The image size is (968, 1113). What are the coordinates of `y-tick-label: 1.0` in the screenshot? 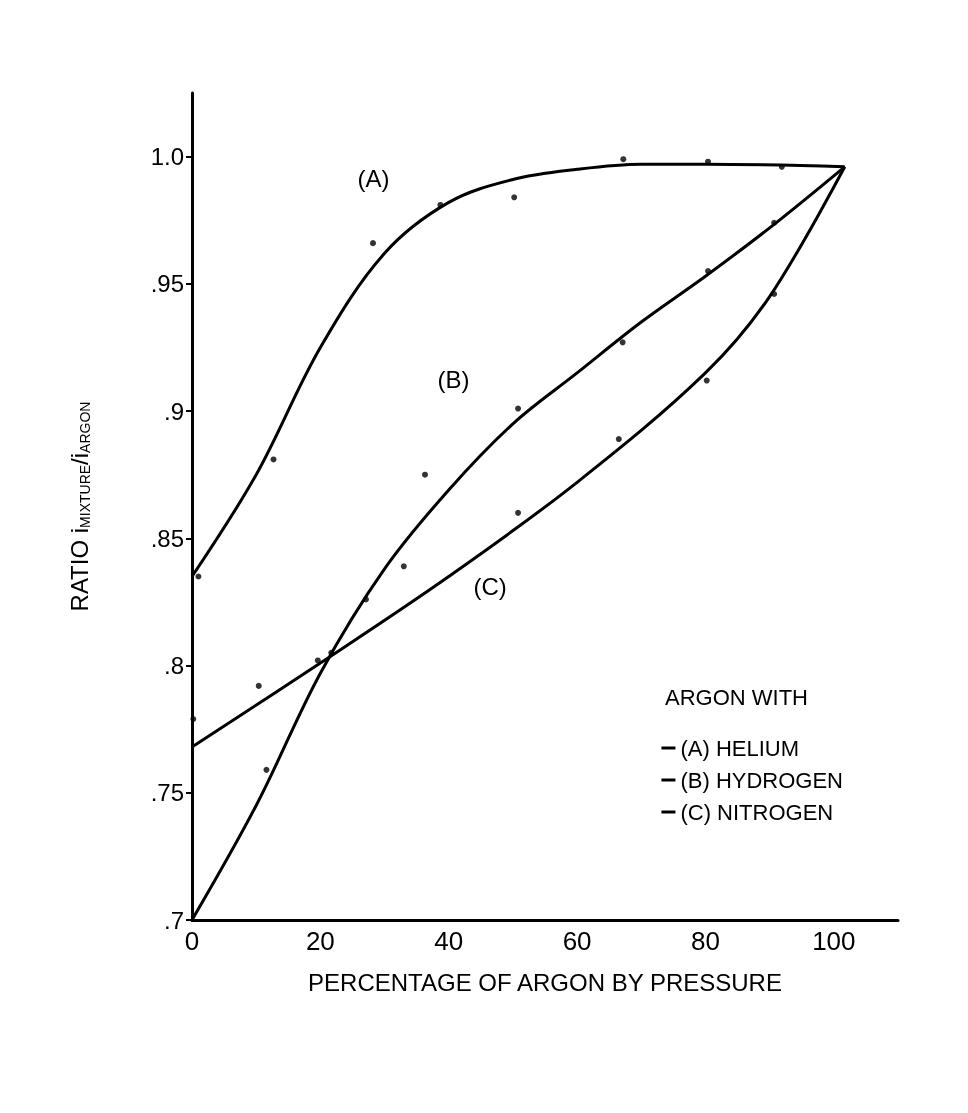 It's located at (167, 157).